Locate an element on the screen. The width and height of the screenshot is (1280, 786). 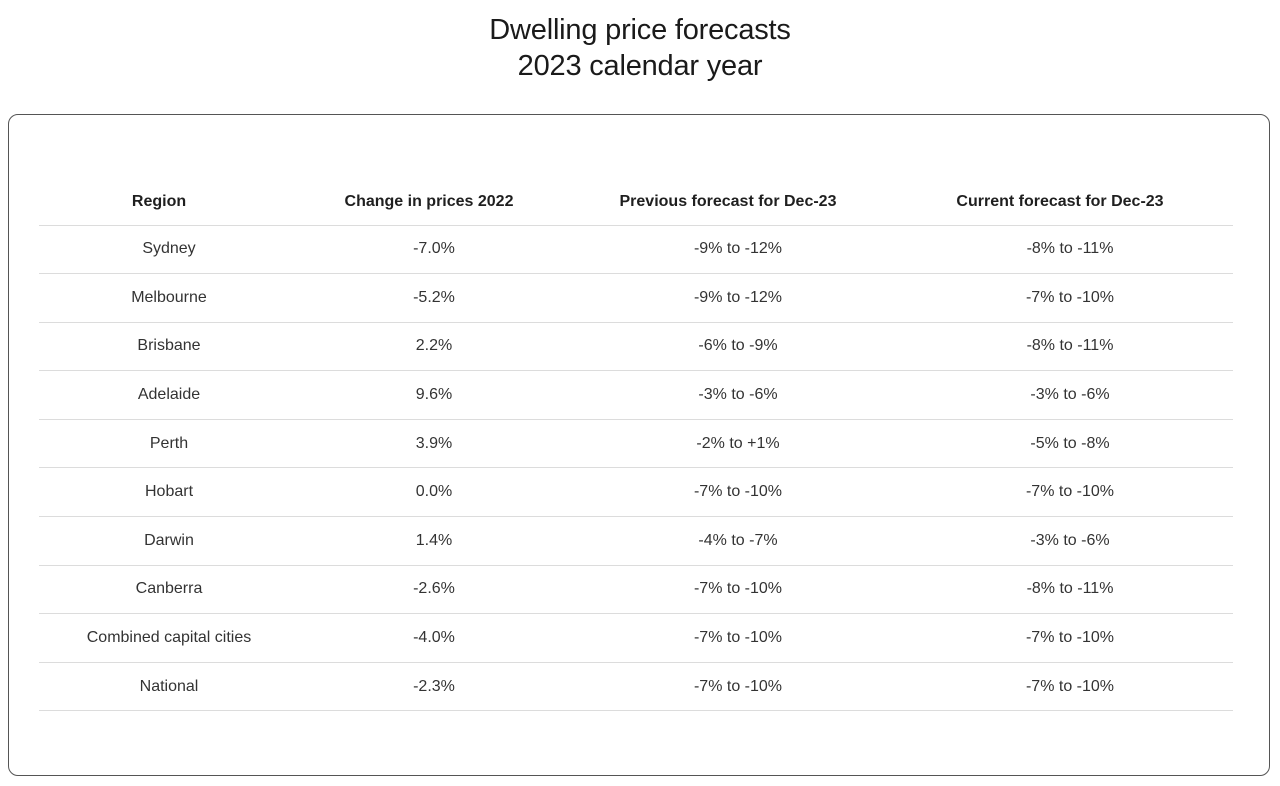
column-header-region: Region is located at coordinates (169, 202).